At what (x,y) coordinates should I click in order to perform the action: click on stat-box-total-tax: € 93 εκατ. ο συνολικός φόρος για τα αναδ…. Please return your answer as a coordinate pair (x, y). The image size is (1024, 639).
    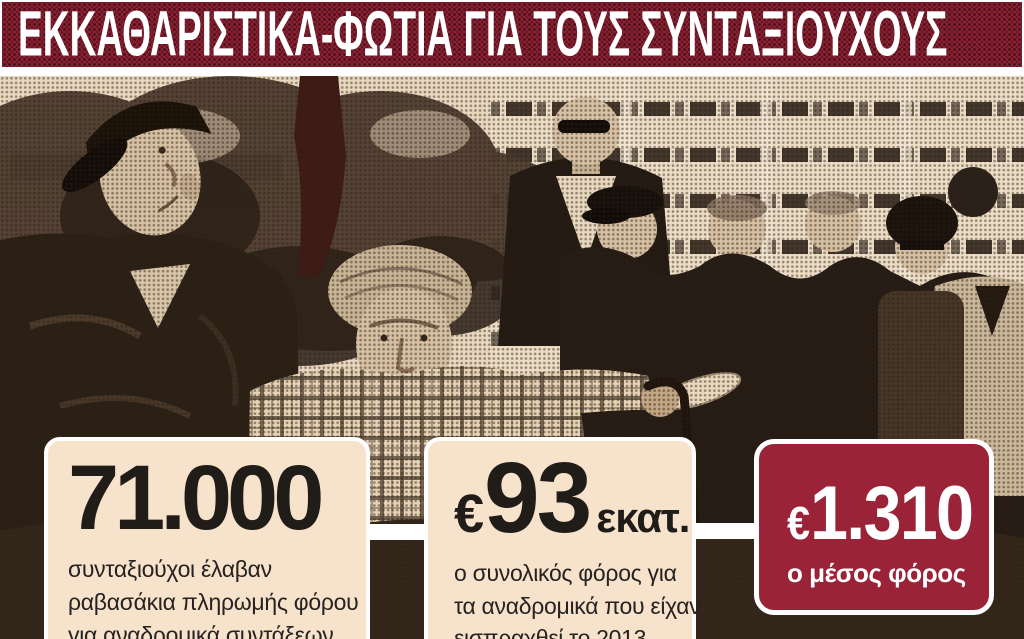
    Looking at the image, I should click on (562, 538).